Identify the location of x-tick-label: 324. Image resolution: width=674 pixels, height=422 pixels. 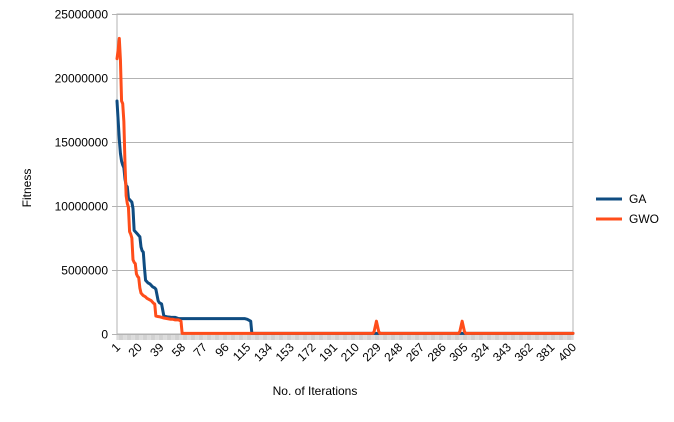
(480, 352).